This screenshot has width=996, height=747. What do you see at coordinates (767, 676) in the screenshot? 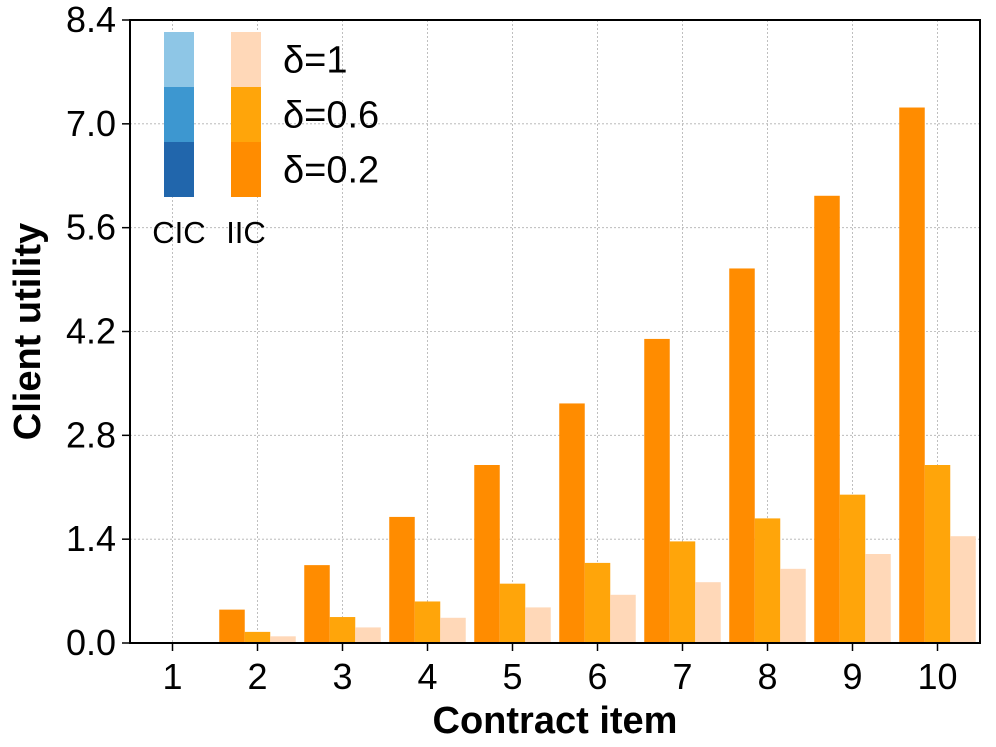
I see `x-tick-label: 8` at bounding box center [767, 676].